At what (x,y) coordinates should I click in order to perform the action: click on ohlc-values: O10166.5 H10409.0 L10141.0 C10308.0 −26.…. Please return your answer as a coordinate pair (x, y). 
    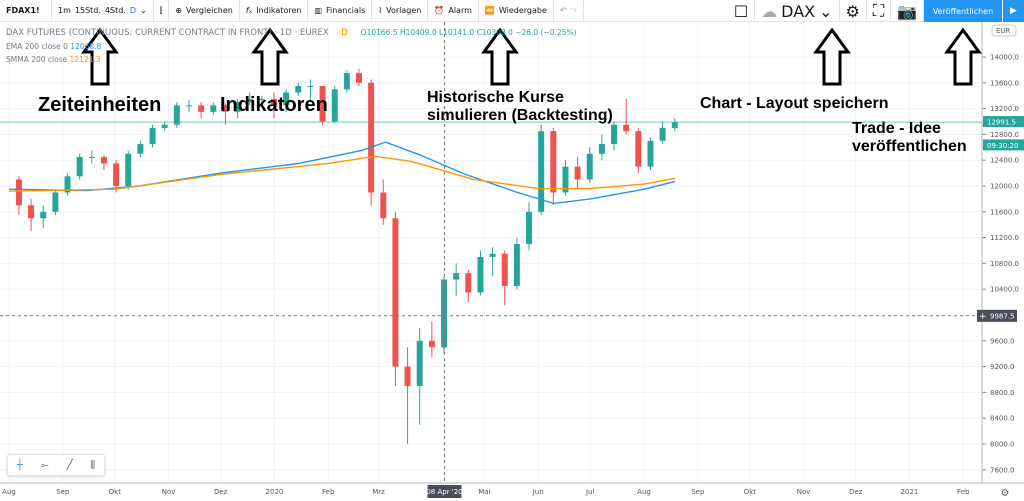
    Looking at the image, I should click on (468, 32).